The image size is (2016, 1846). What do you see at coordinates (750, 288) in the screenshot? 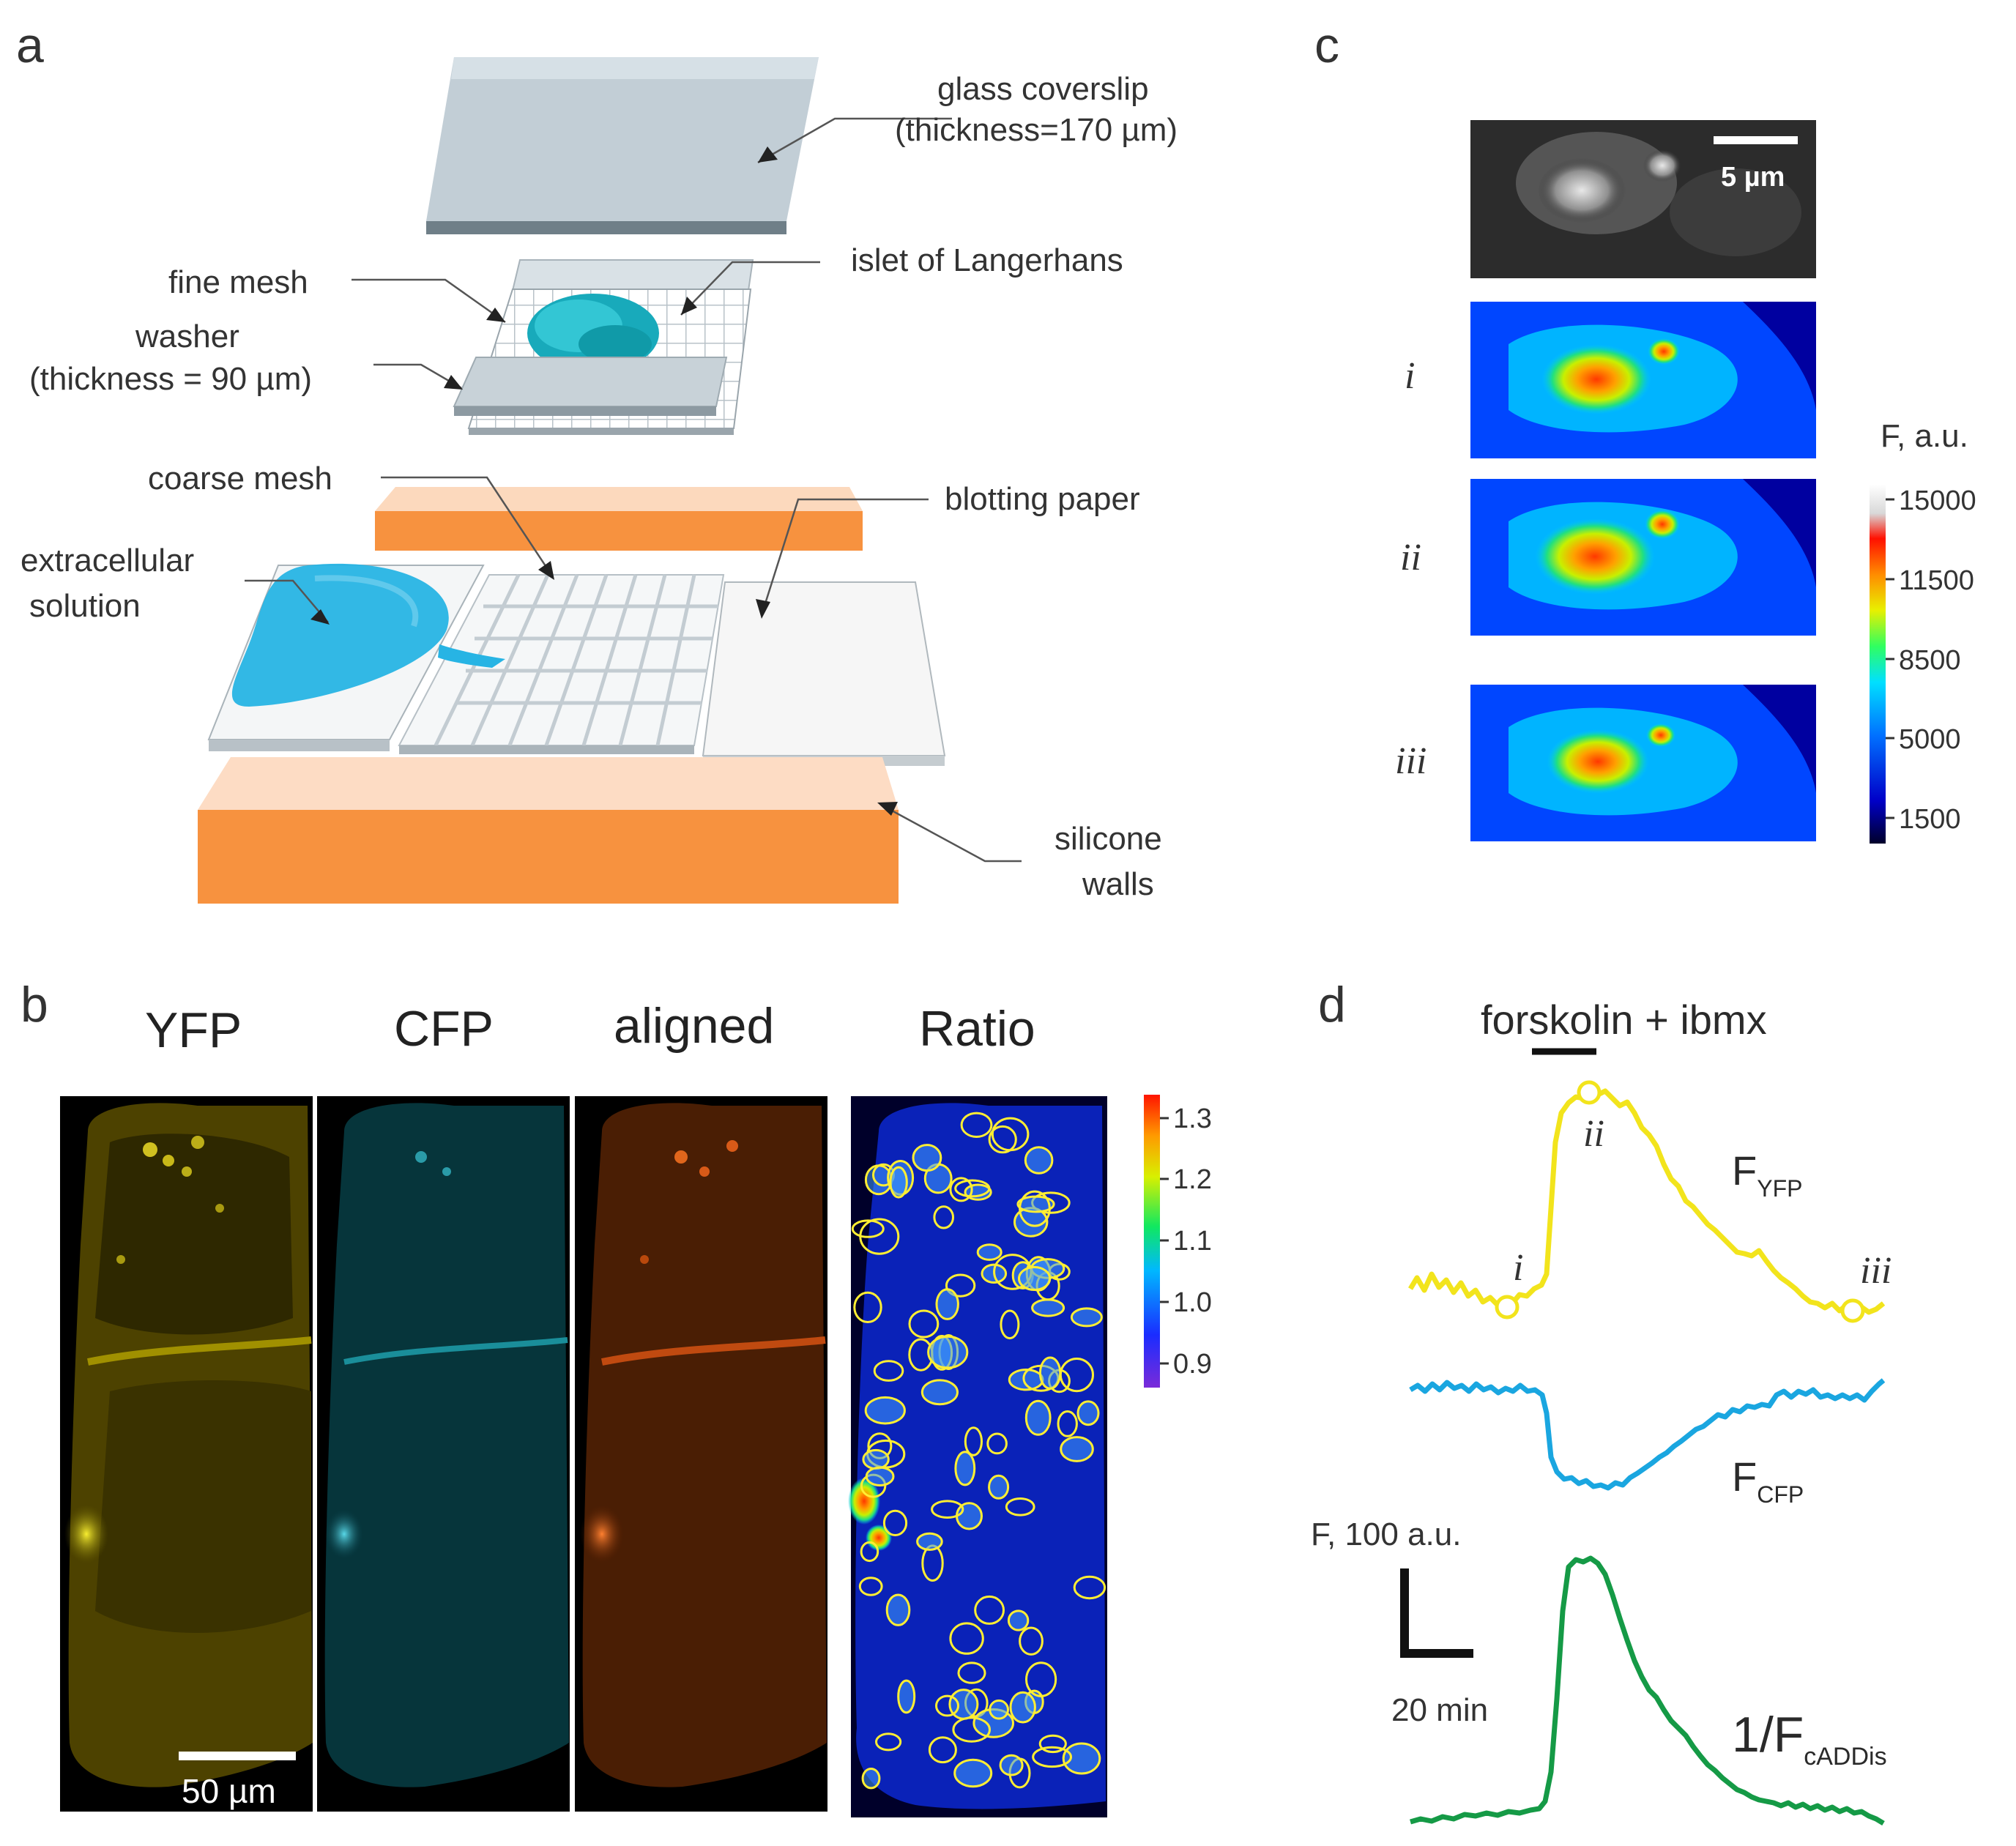
I see `islet-leader` at bounding box center [750, 288].